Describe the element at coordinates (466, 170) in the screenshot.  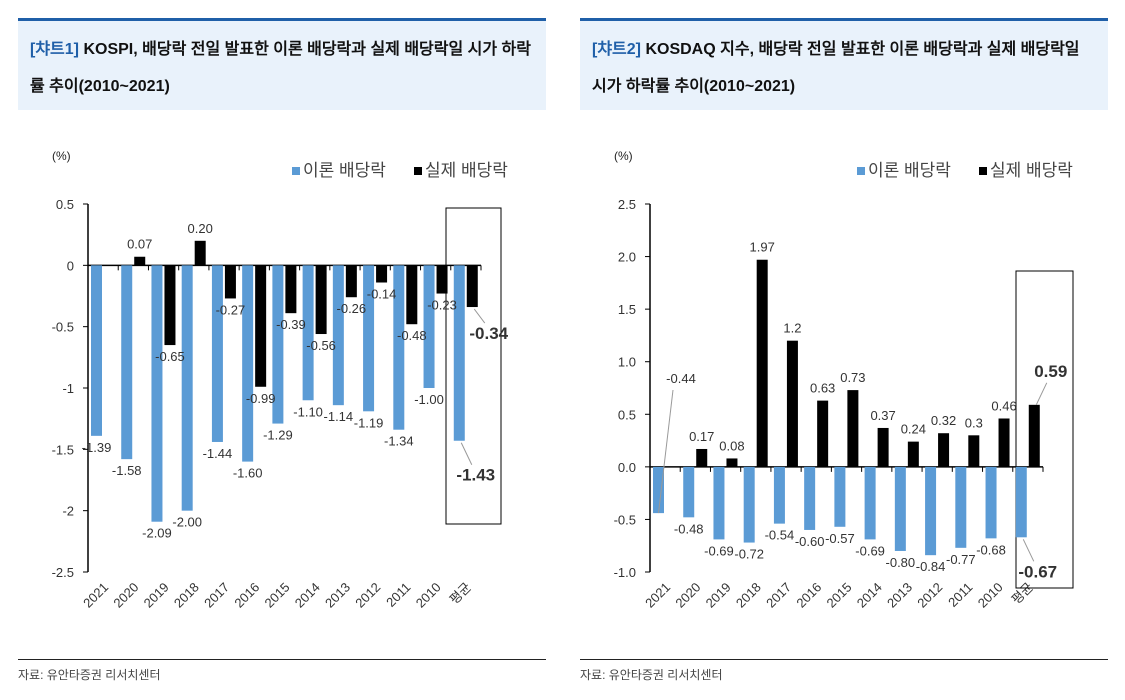
I see `chart1-legend-label-actual: 실제 배당락` at that location.